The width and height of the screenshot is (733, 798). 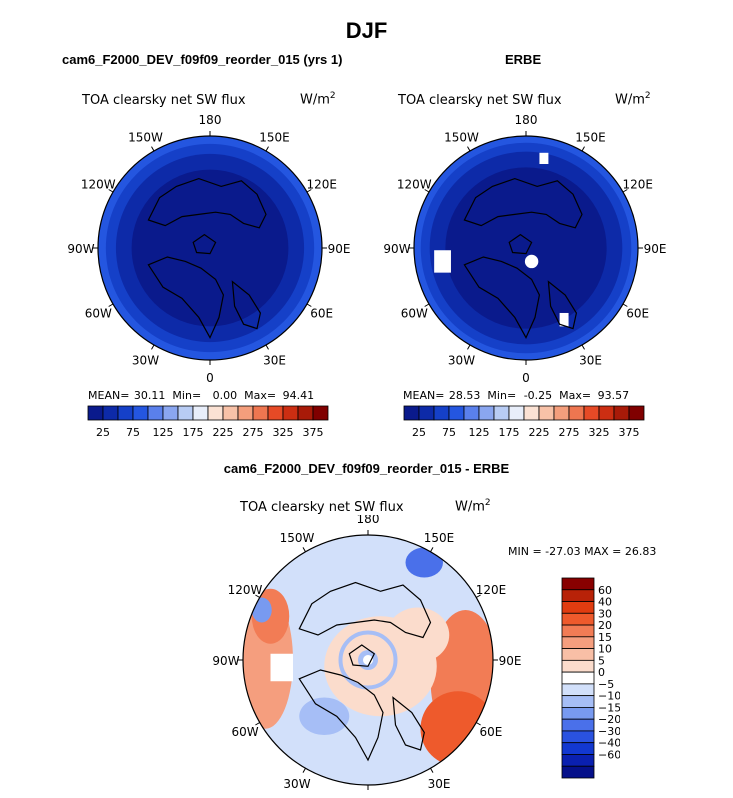 What do you see at coordinates (210, 120) in the screenshot?
I see `lon-label-top: 180` at bounding box center [210, 120].